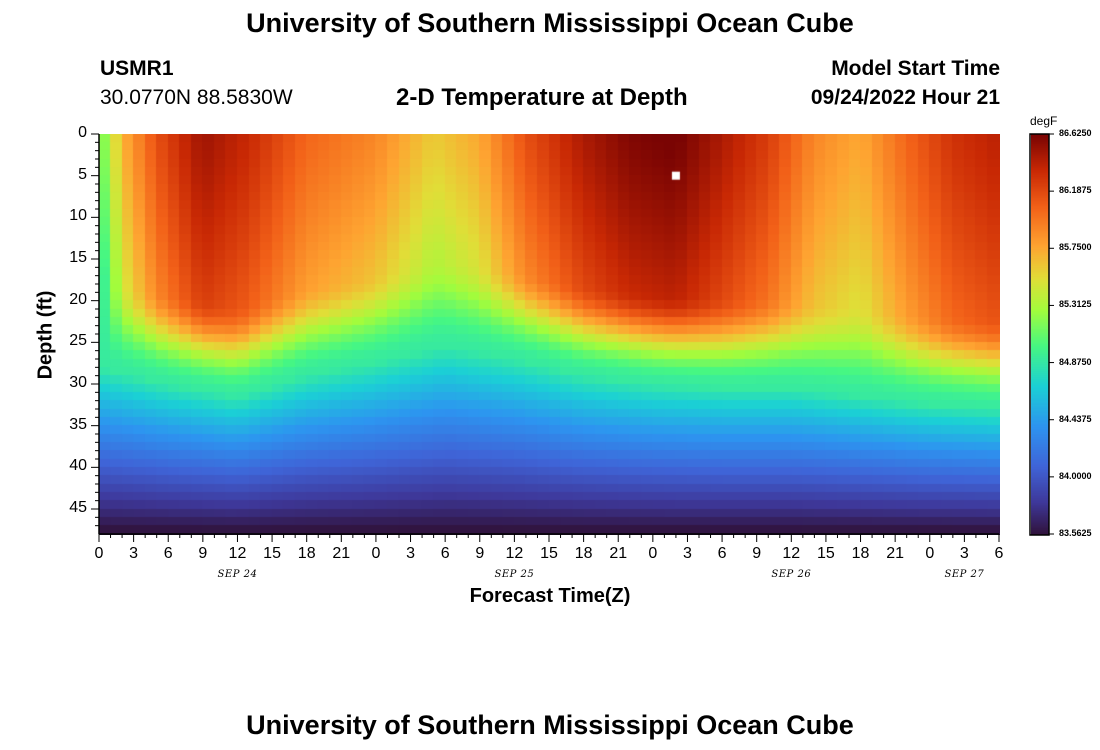  Describe the element at coordinates (905, 97) in the screenshot. I see `model-start-time: 09/24/2022 Hour 21` at that location.